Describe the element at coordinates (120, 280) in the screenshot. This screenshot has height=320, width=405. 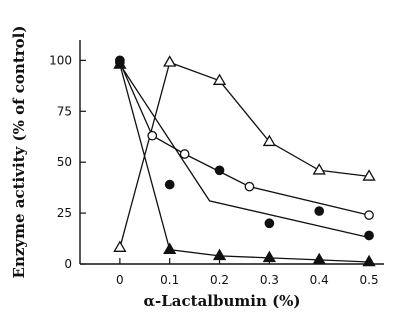
I see `x-tick-label: 0` at that location.